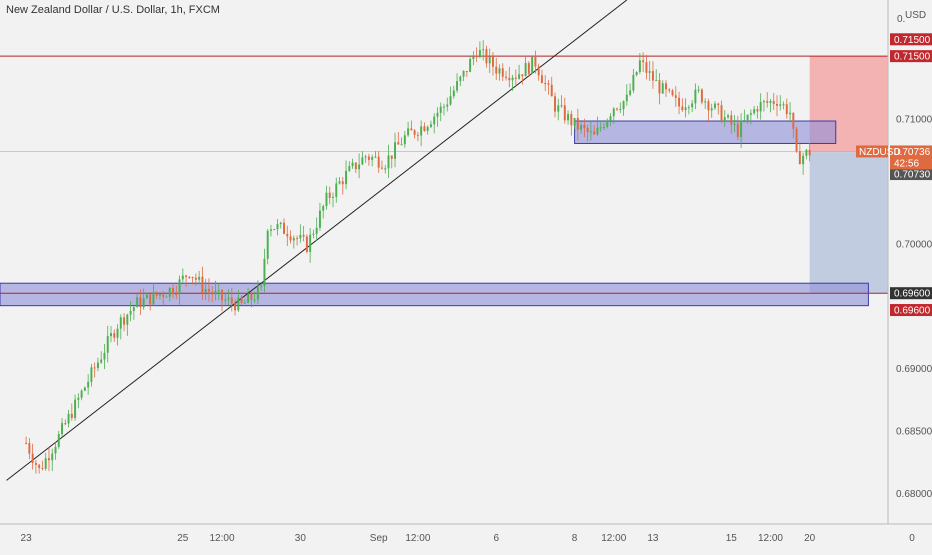  What do you see at coordinates (575, 538) in the screenshot?
I see `time-tick-label: 8` at bounding box center [575, 538].